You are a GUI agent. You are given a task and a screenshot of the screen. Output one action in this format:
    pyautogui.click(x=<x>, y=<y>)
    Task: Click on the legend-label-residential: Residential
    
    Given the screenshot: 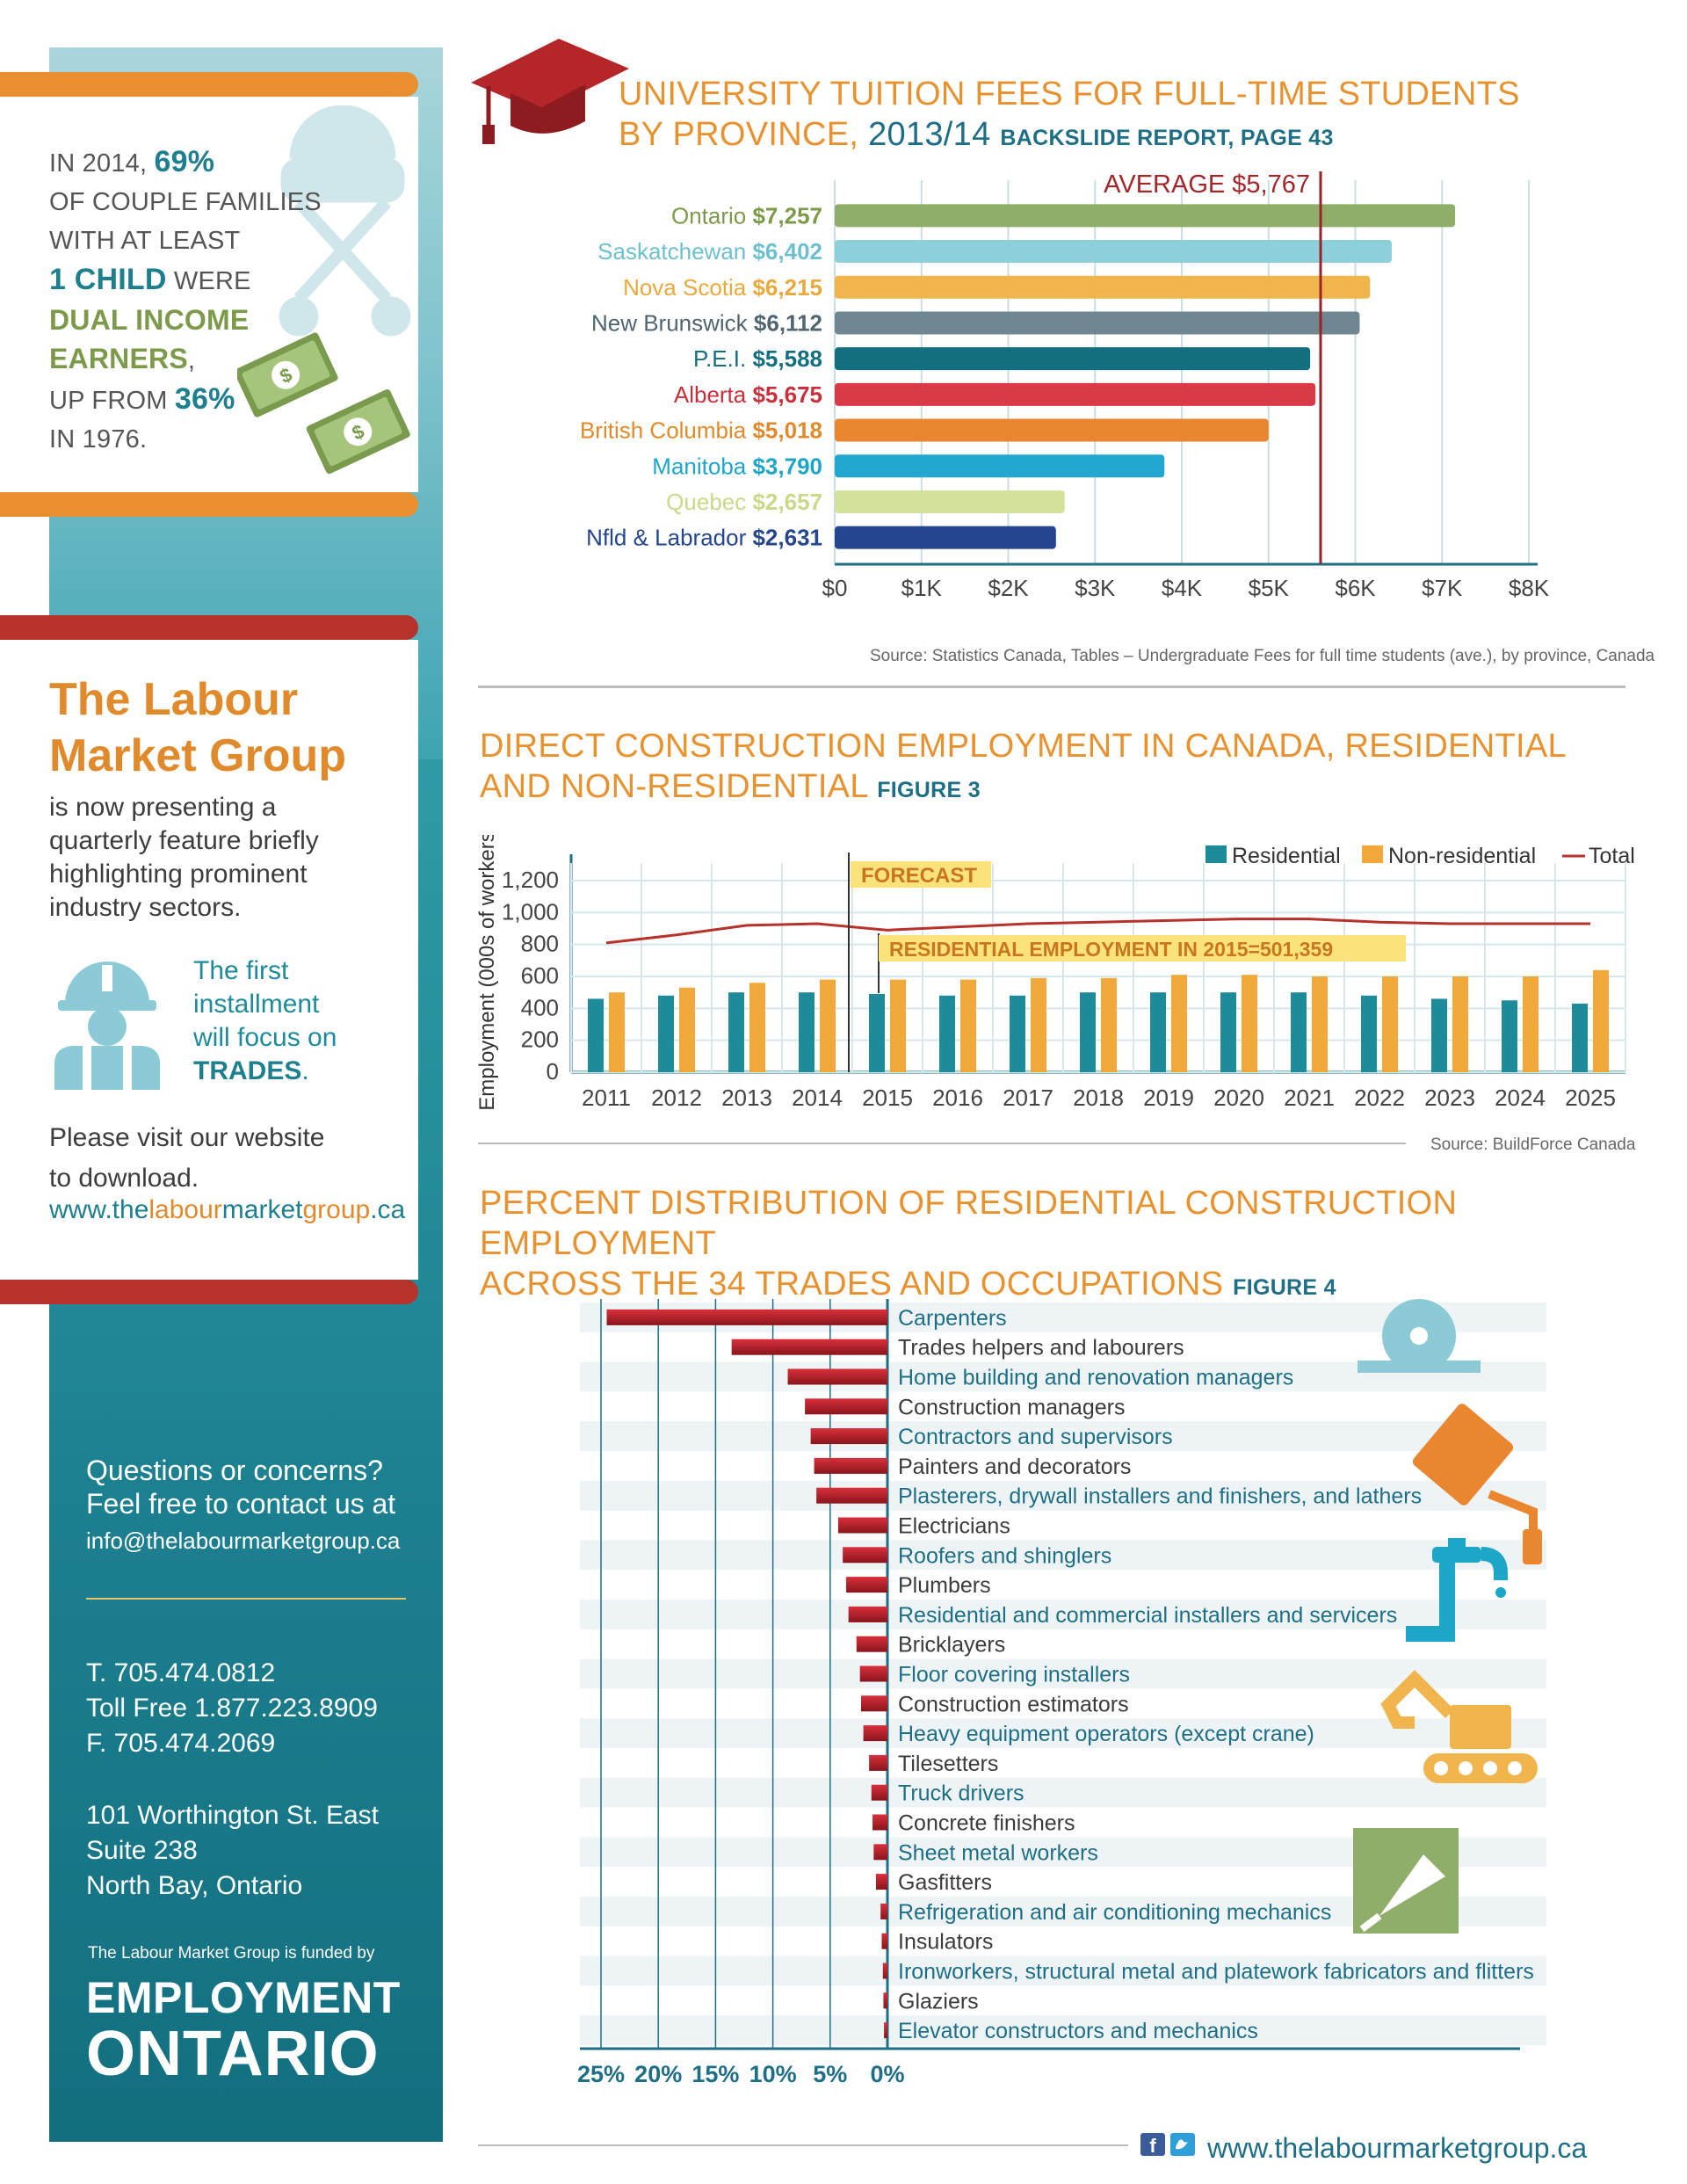 What is the action you would take?
    pyautogui.click(x=1286, y=856)
    